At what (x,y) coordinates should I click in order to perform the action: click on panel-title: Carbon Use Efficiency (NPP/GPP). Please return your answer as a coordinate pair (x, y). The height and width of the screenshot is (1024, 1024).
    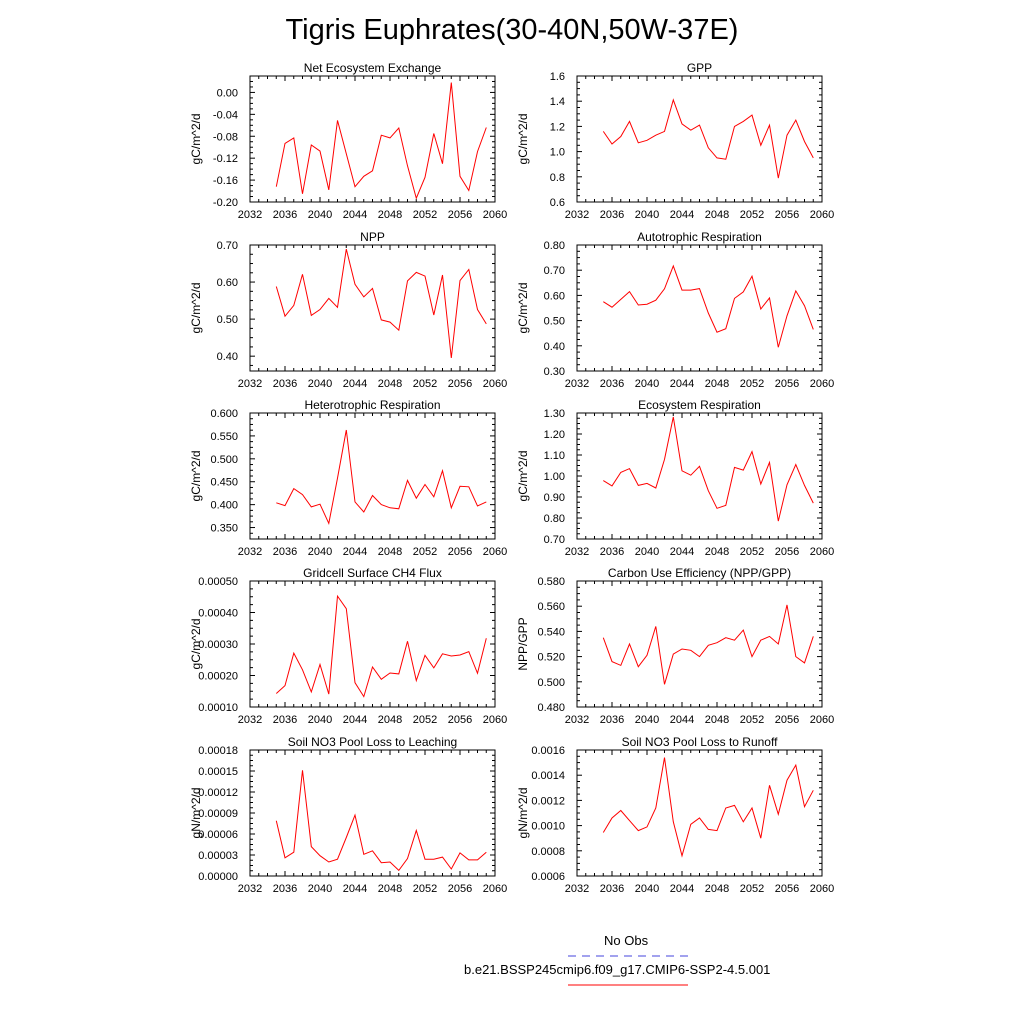
    Looking at the image, I should click on (699, 573).